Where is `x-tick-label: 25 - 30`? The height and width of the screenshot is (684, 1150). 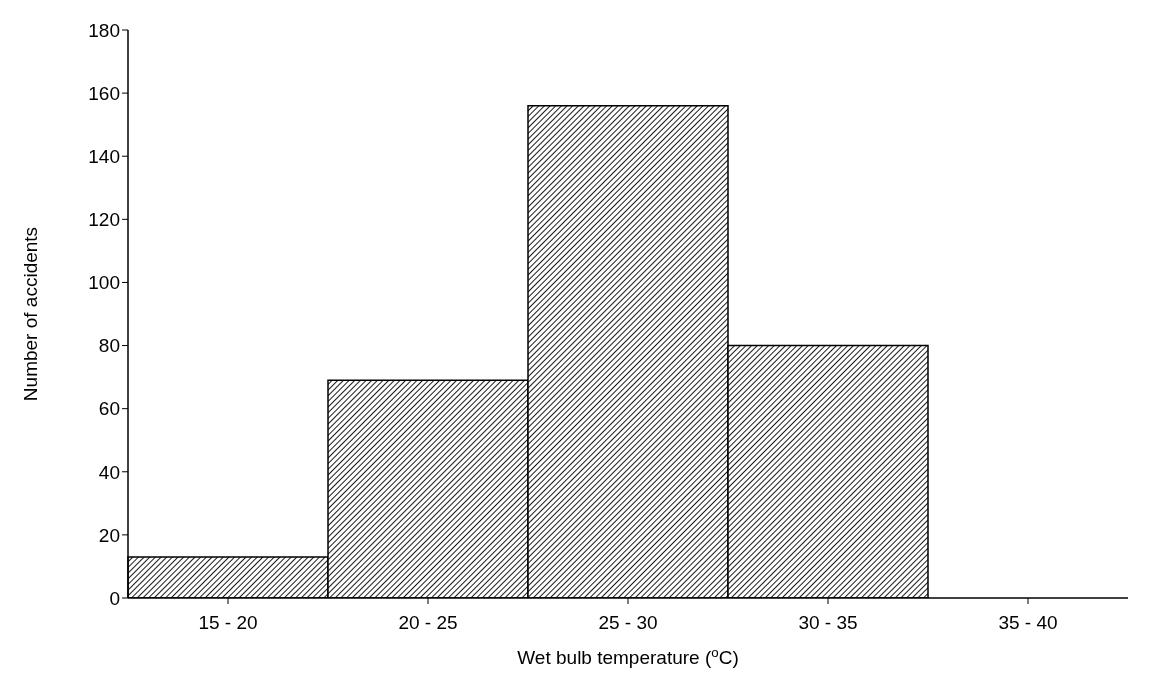
x-tick-label: 25 - 30 is located at coordinates (628, 623).